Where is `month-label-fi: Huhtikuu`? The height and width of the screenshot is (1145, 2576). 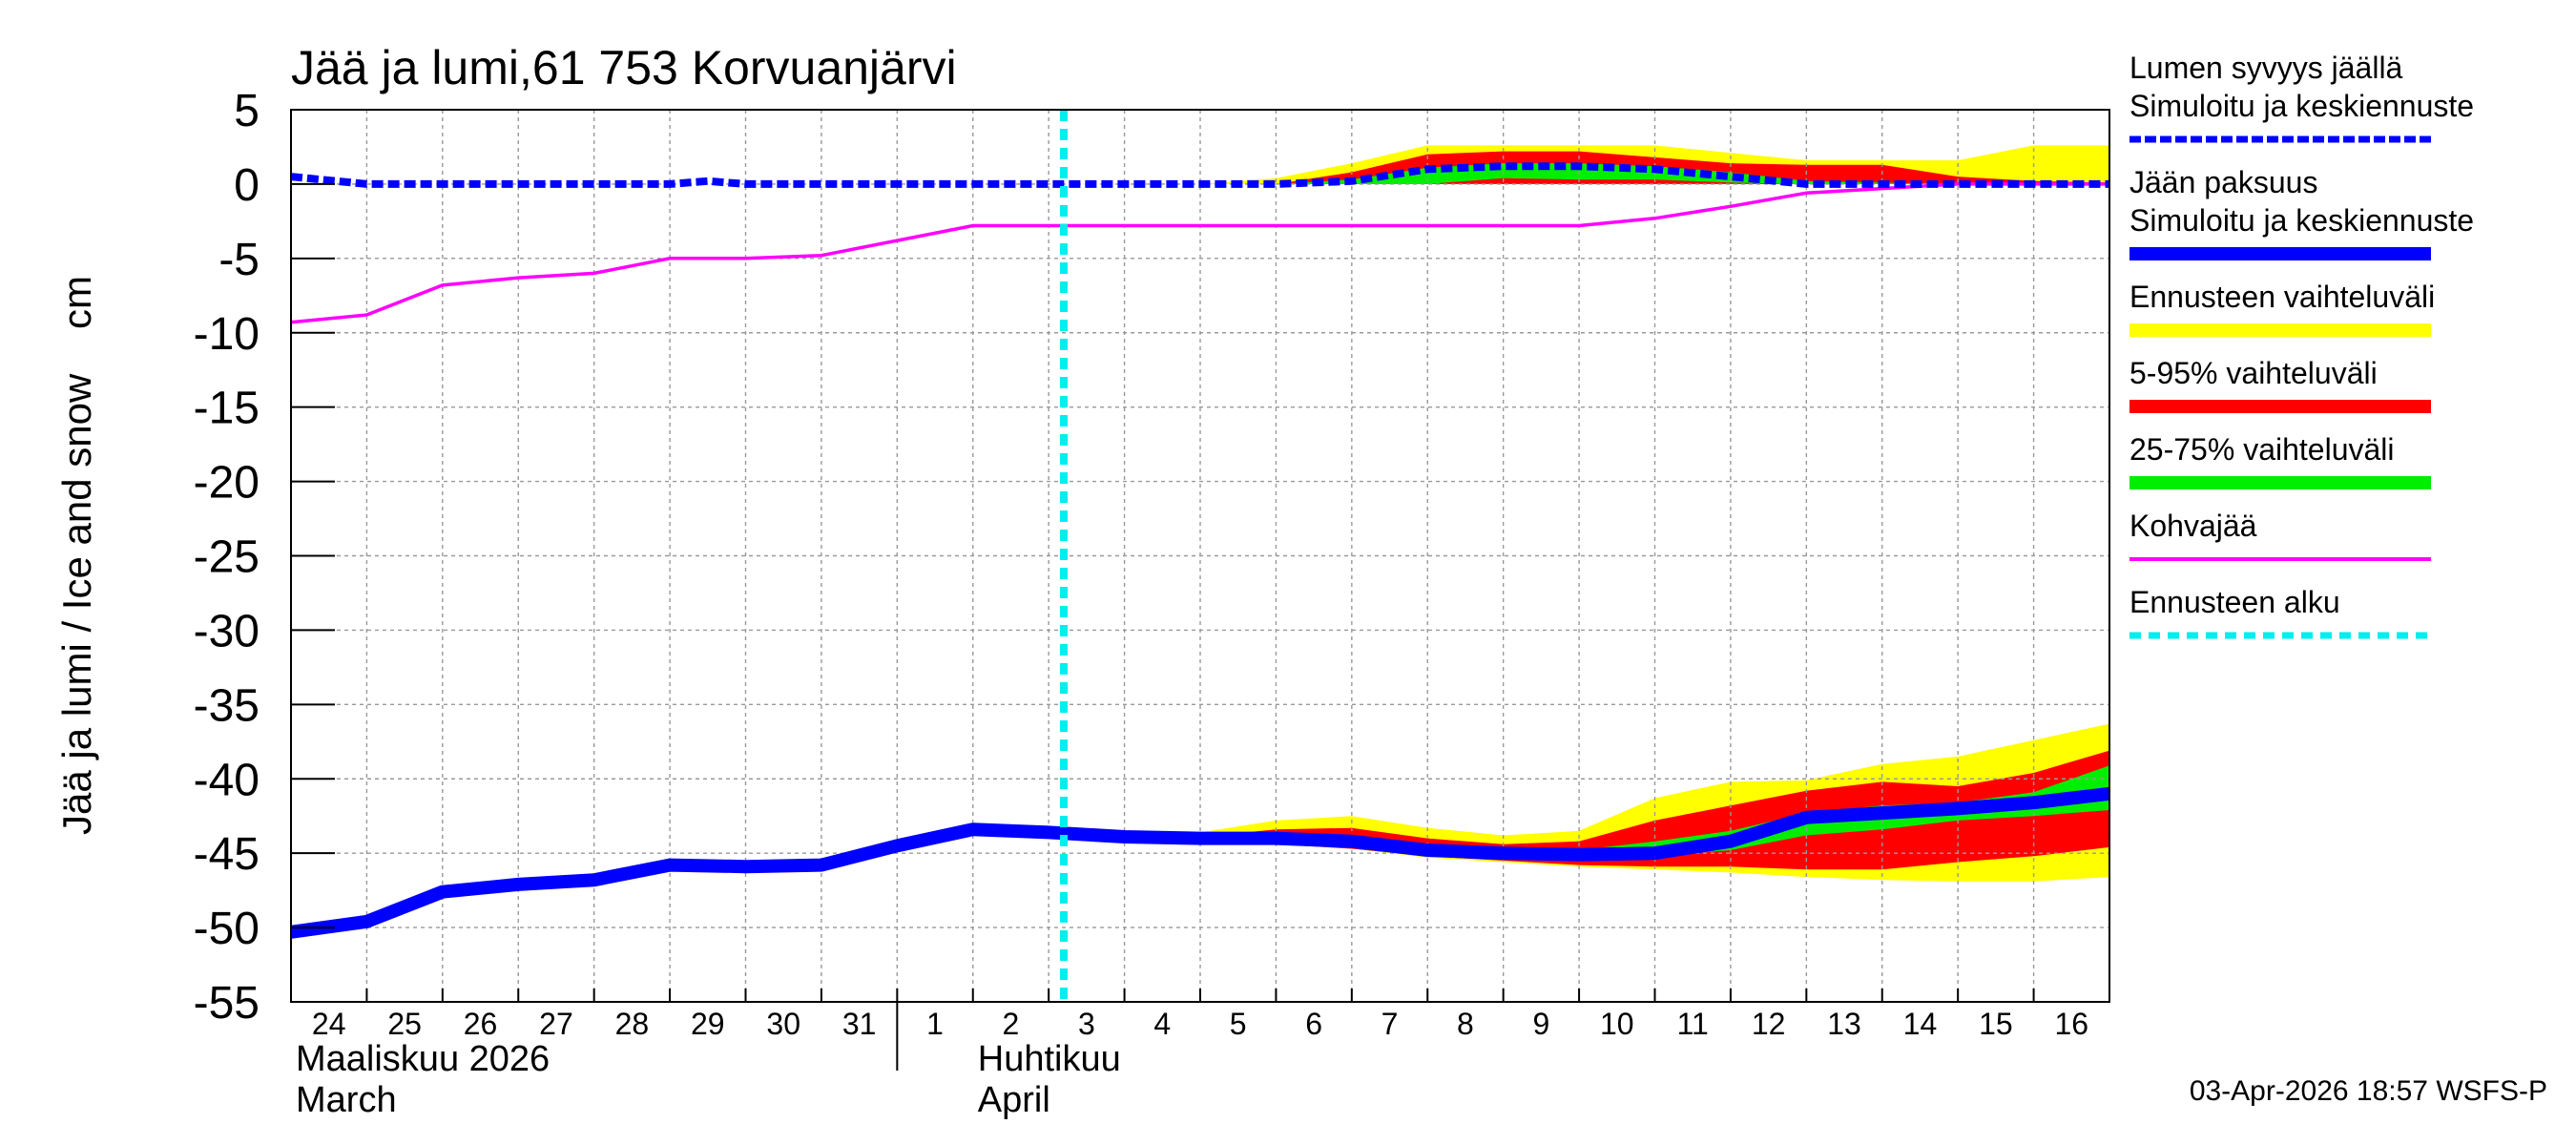
month-label-fi: Huhtikuu is located at coordinates (1049, 1059).